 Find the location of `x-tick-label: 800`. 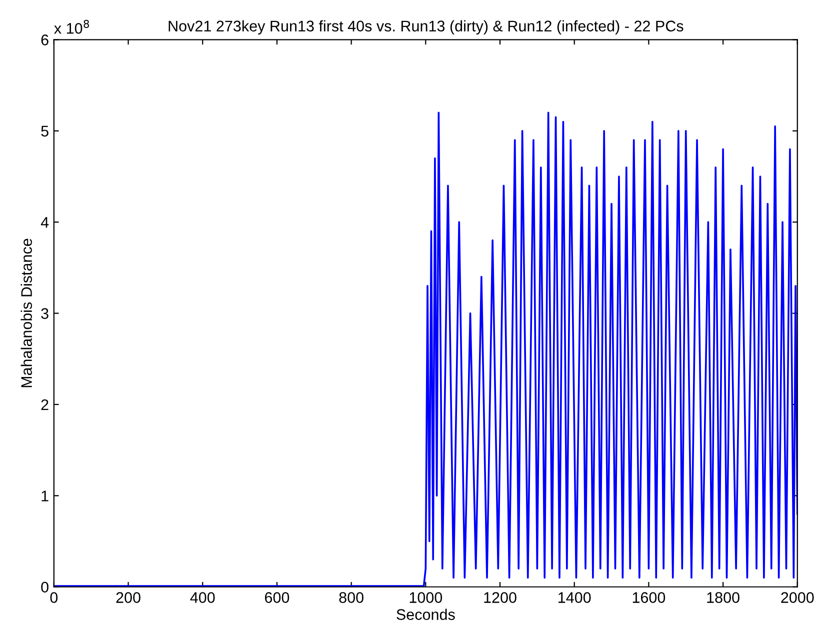

x-tick-label: 800 is located at coordinates (351, 597).